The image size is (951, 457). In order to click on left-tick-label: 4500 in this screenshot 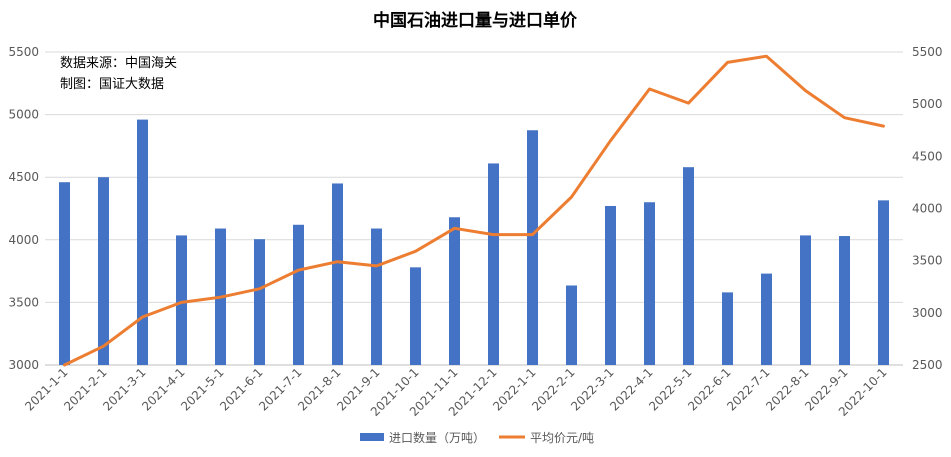, I will do `click(23, 177)`.